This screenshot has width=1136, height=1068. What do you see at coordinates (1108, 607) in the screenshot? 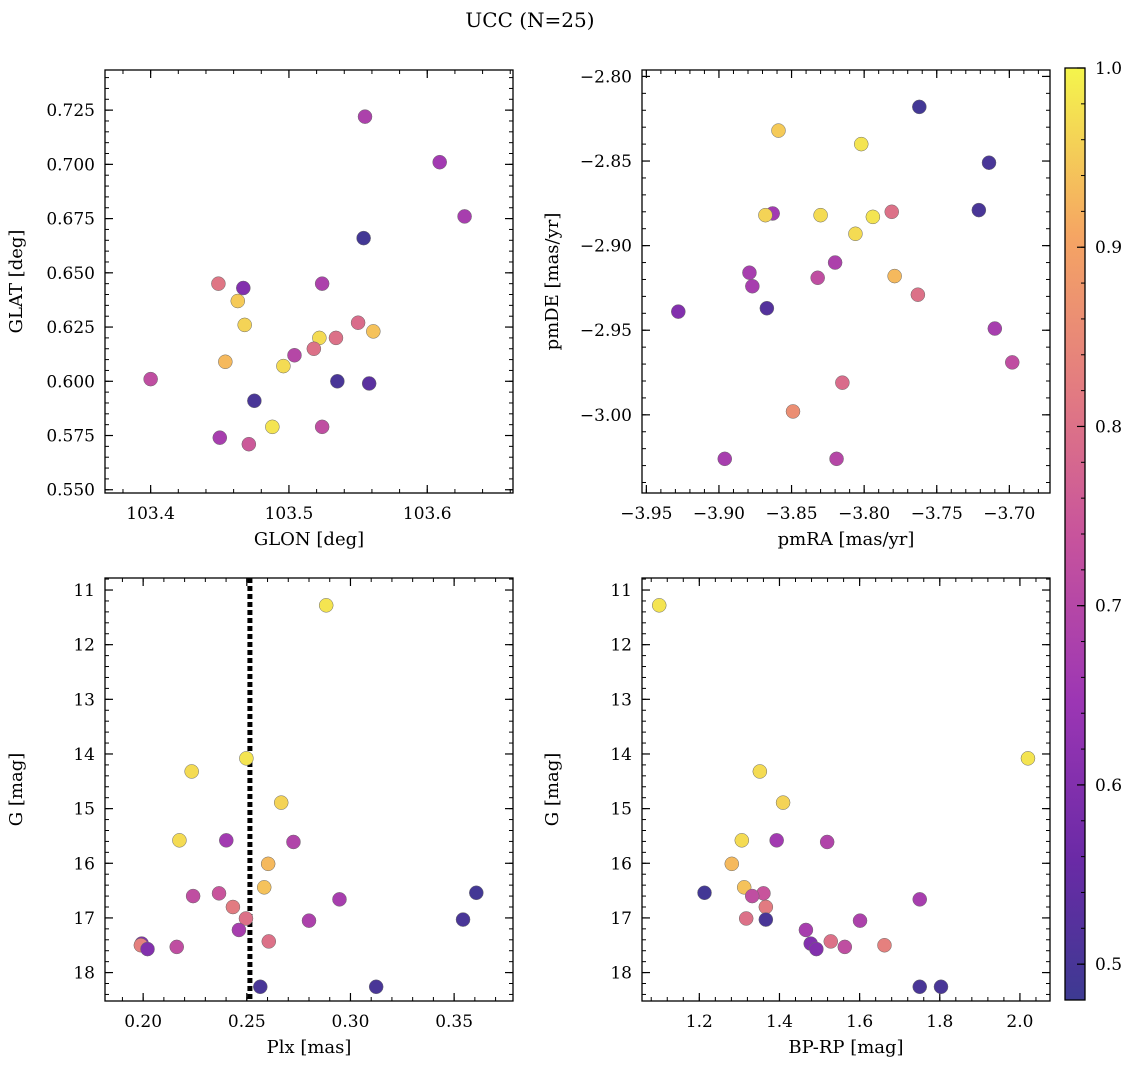
I see `colorbar-tick-label: 0.7` at bounding box center [1108, 607].